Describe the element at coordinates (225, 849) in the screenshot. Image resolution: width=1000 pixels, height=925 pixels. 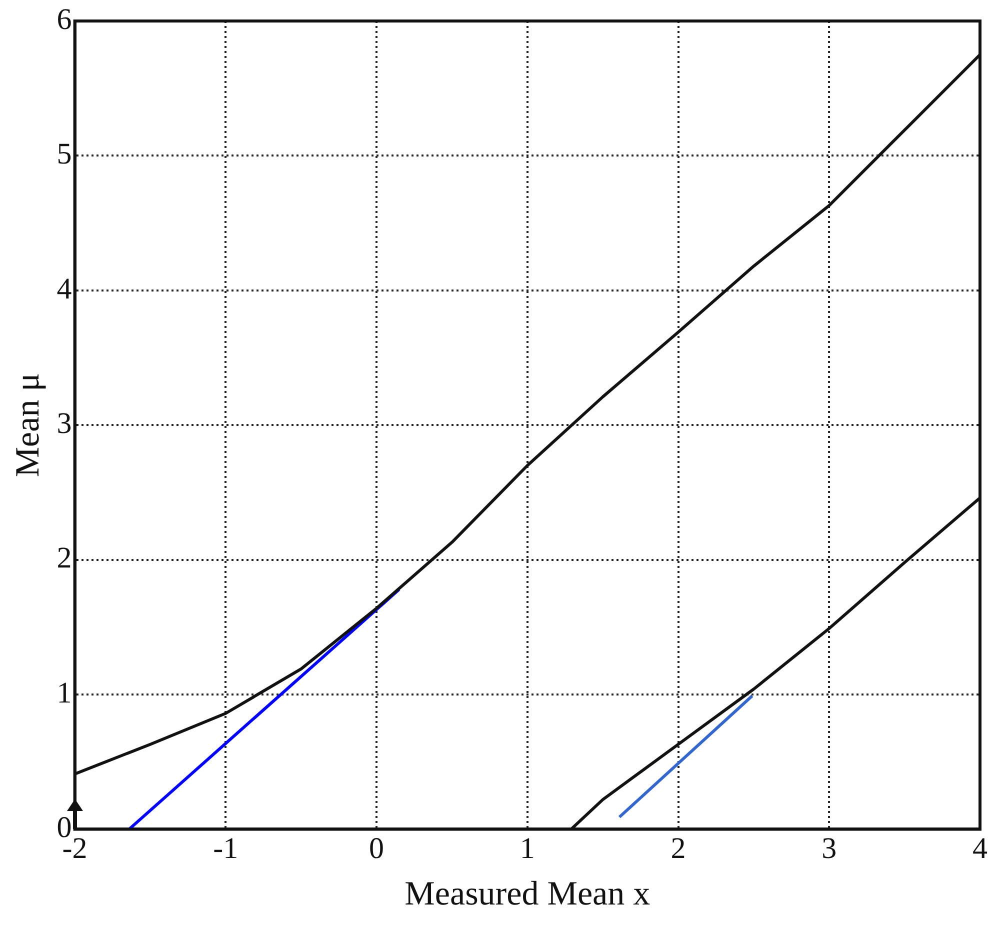
I see `x-tick-label: -1` at that location.